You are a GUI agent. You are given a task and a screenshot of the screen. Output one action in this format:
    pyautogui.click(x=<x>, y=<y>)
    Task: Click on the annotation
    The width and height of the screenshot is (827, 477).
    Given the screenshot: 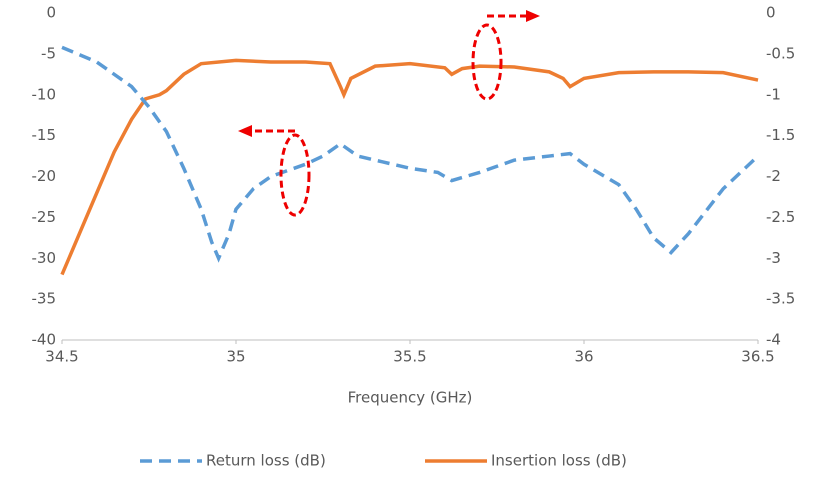 What is the action you would take?
    pyautogui.click(x=389, y=115)
    